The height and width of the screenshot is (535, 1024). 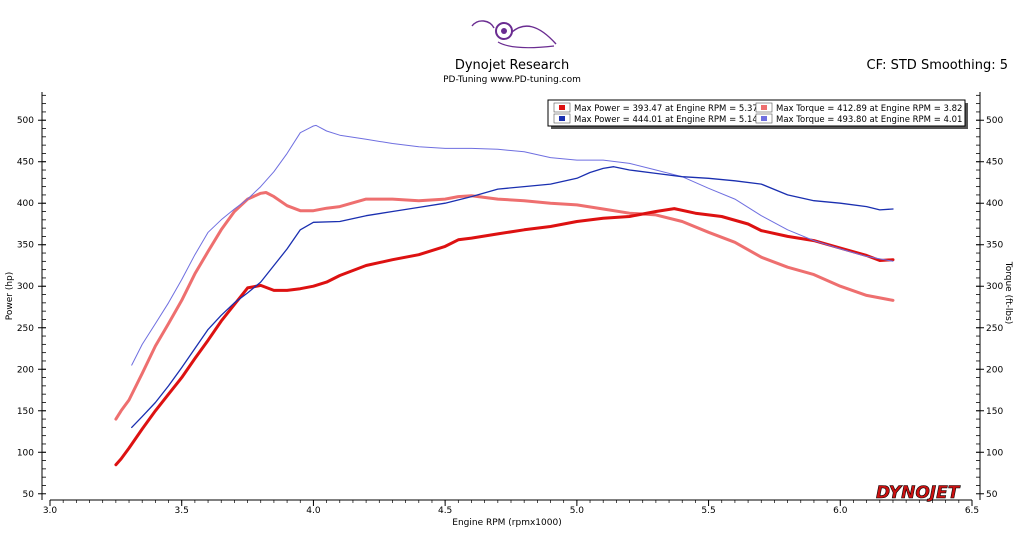 I want to click on y-tick-label: 150, so click(x=25, y=412).